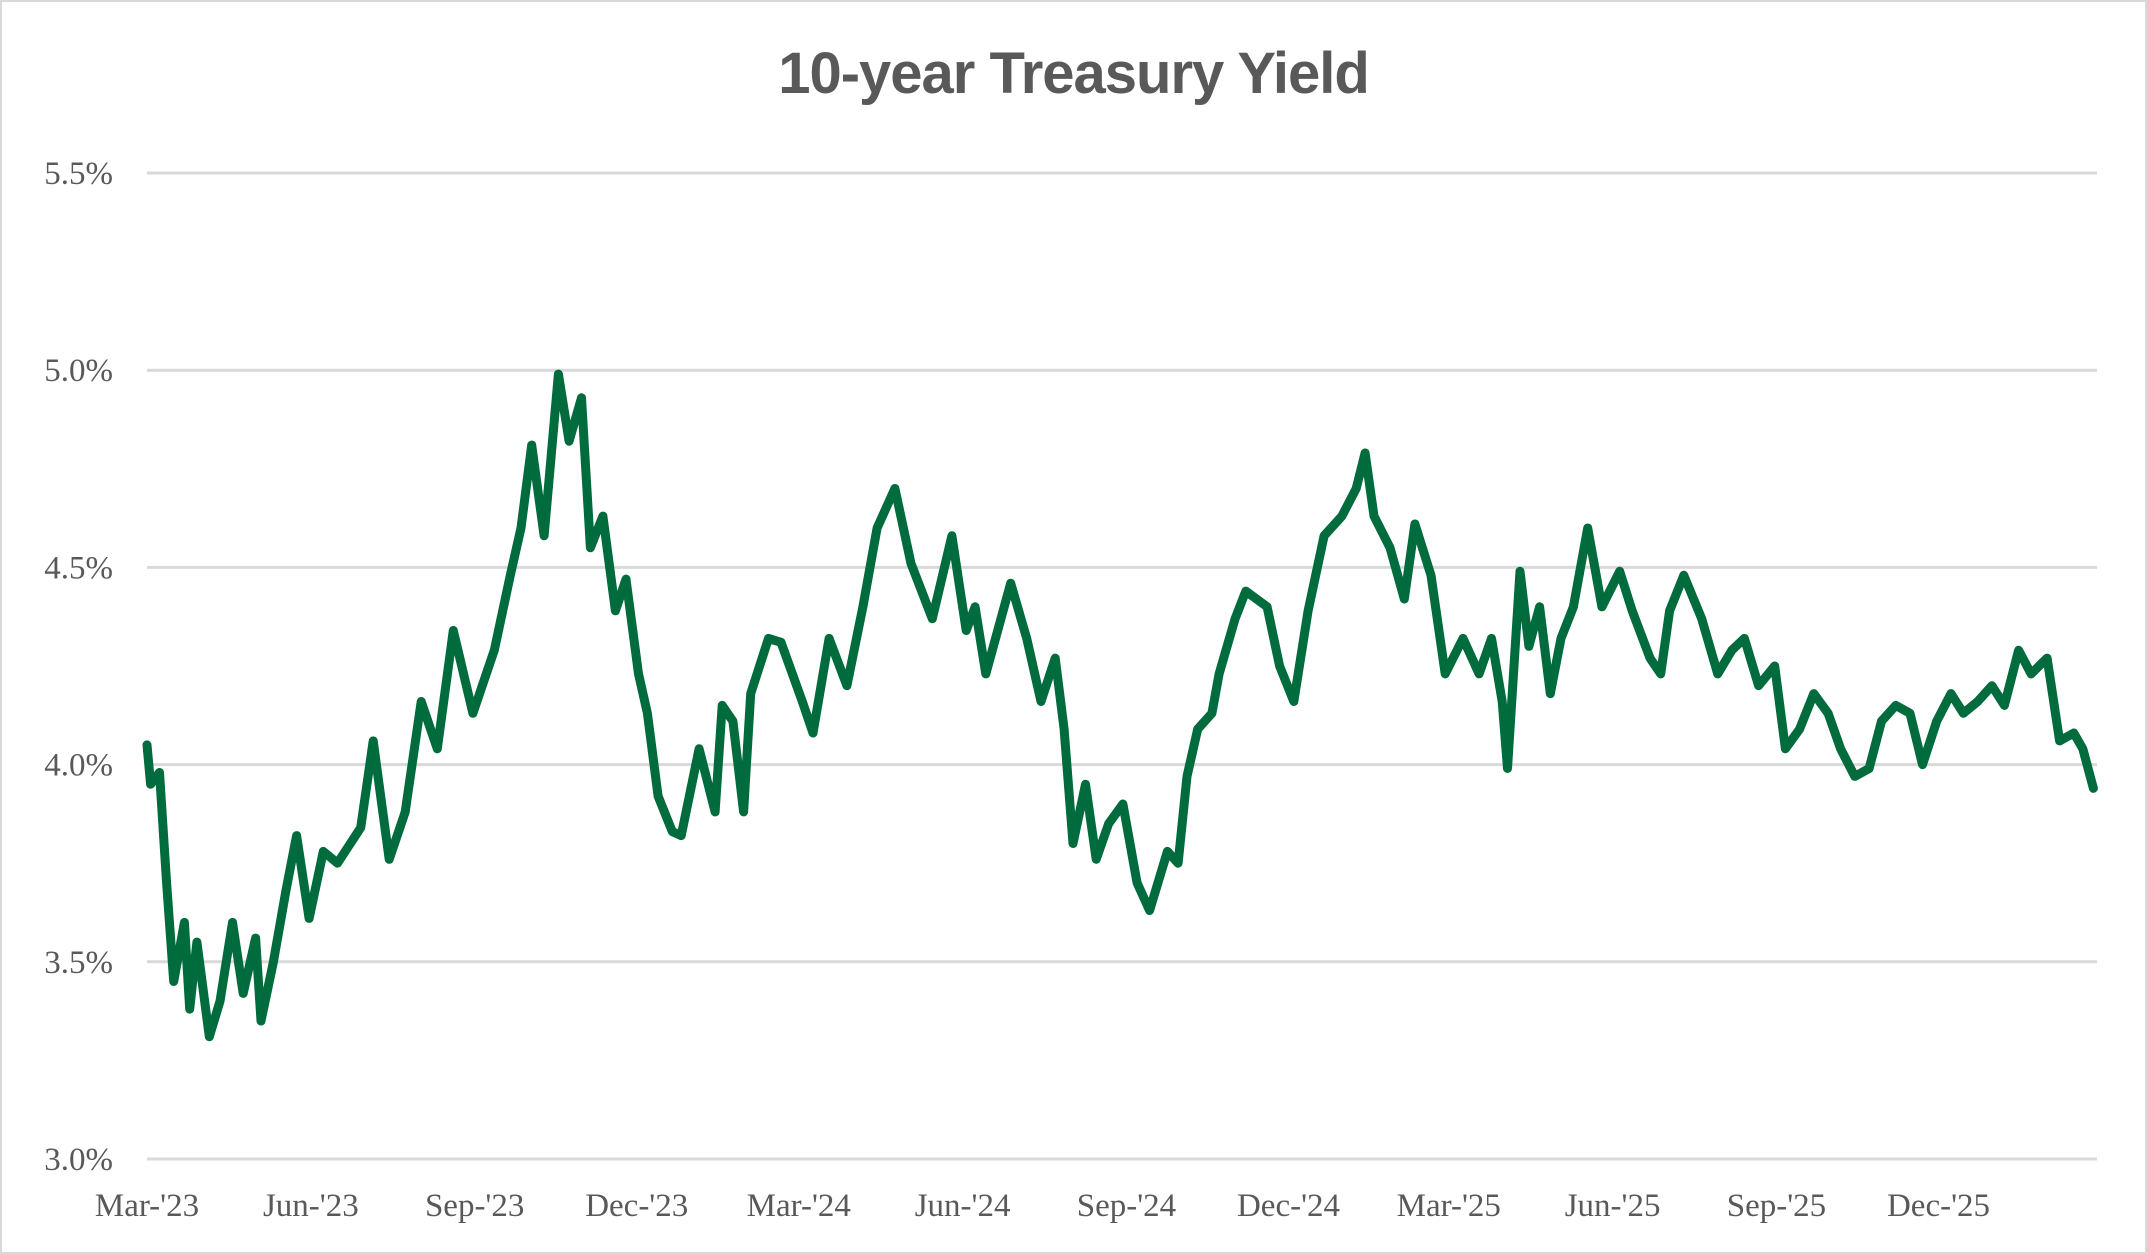 Image resolution: width=2147 pixels, height=1254 pixels. I want to click on x-tick-label: Mar-'24, so click(799, 1206).